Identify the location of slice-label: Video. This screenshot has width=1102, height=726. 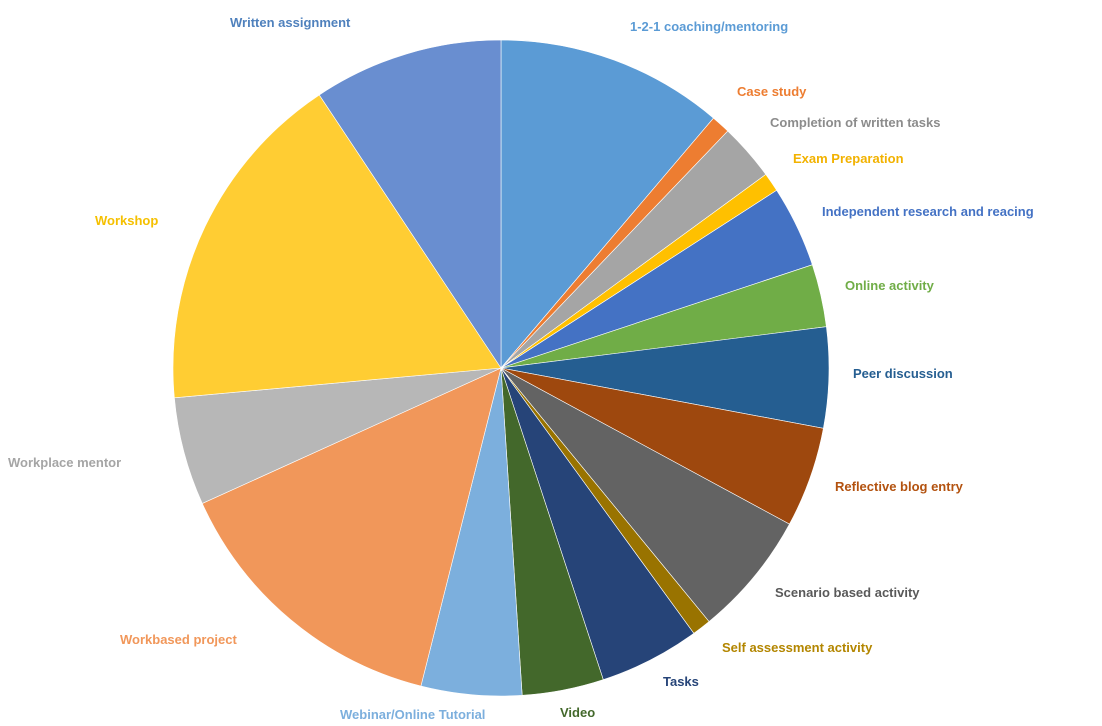
(577, 712).